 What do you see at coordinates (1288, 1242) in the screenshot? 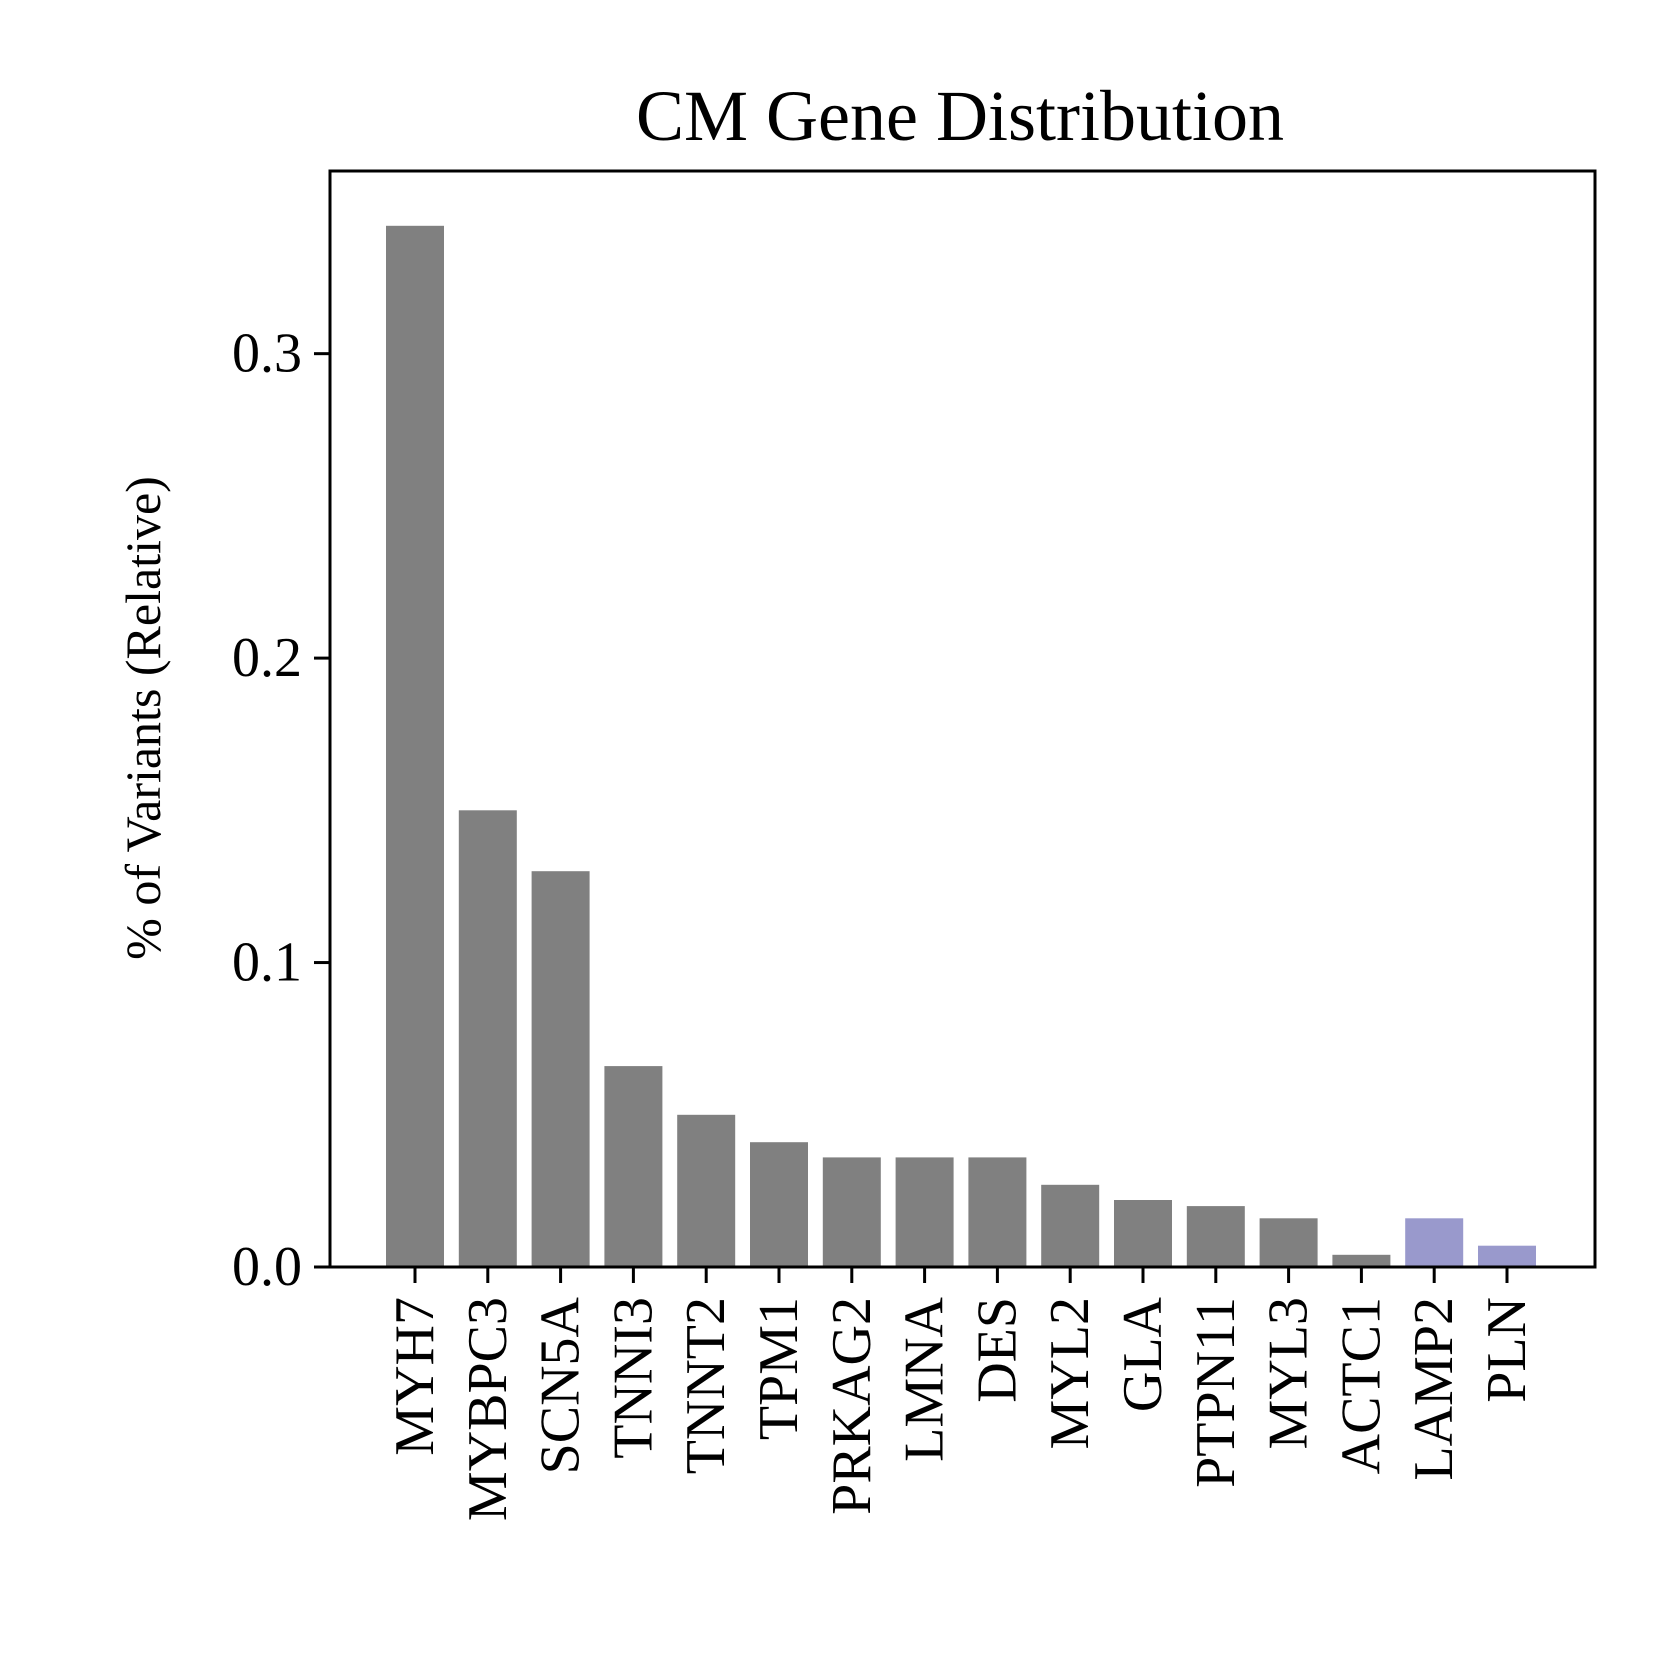
I see `bar-myl3` at bounding box center [1288, 1242].